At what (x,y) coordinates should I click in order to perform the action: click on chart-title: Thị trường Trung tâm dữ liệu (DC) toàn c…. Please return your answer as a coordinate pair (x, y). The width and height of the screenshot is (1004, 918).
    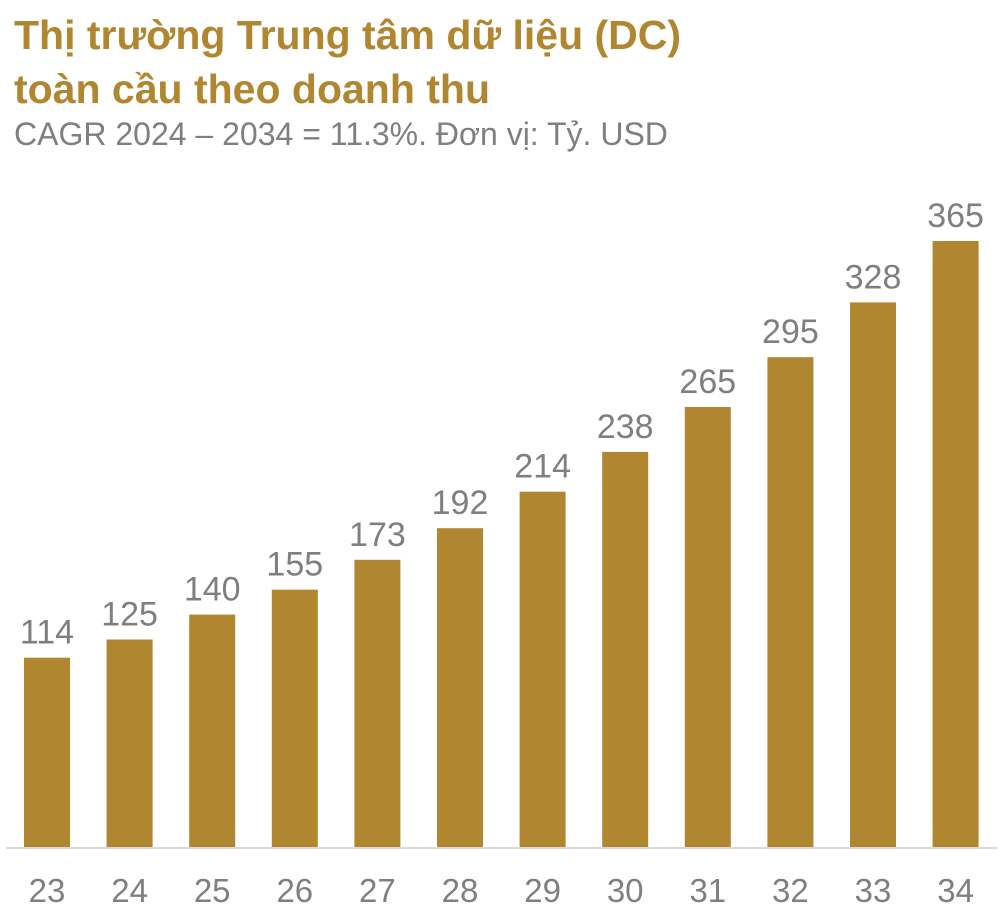
    Looking at the image, I should click on (347, 62).